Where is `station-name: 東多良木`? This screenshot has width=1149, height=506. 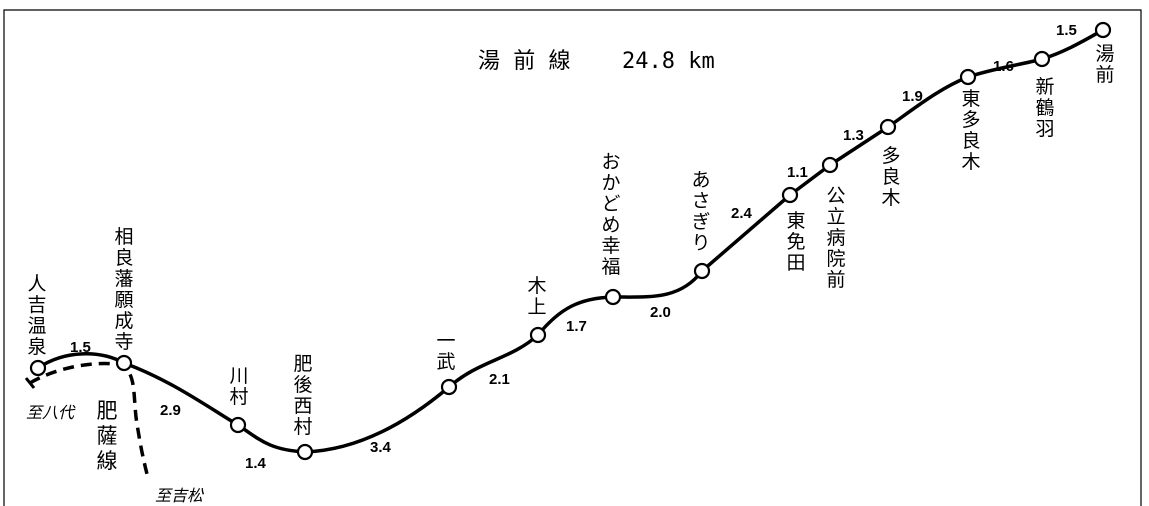
station-name: 東多良木 is located at coordinates (970, 130).